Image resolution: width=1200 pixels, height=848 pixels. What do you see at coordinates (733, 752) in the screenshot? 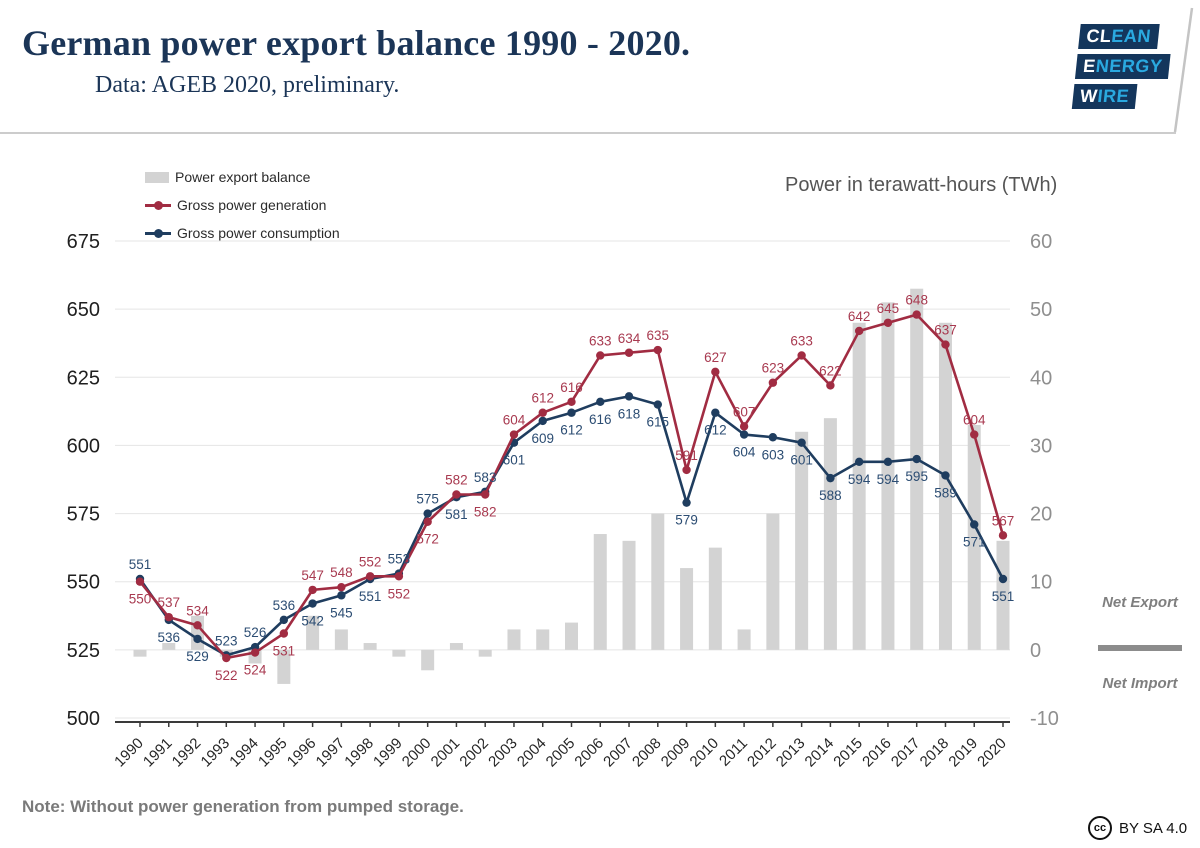
I see `year-label: 2011` at bounding box center [733, 752].